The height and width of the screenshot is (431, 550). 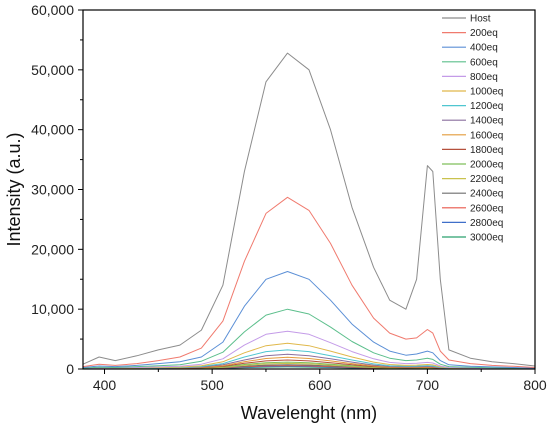 What do you see at coordinates (52, 309) in the screenshot?
I see `y-tick-label: 10,000` at bounding box center [52, 309].